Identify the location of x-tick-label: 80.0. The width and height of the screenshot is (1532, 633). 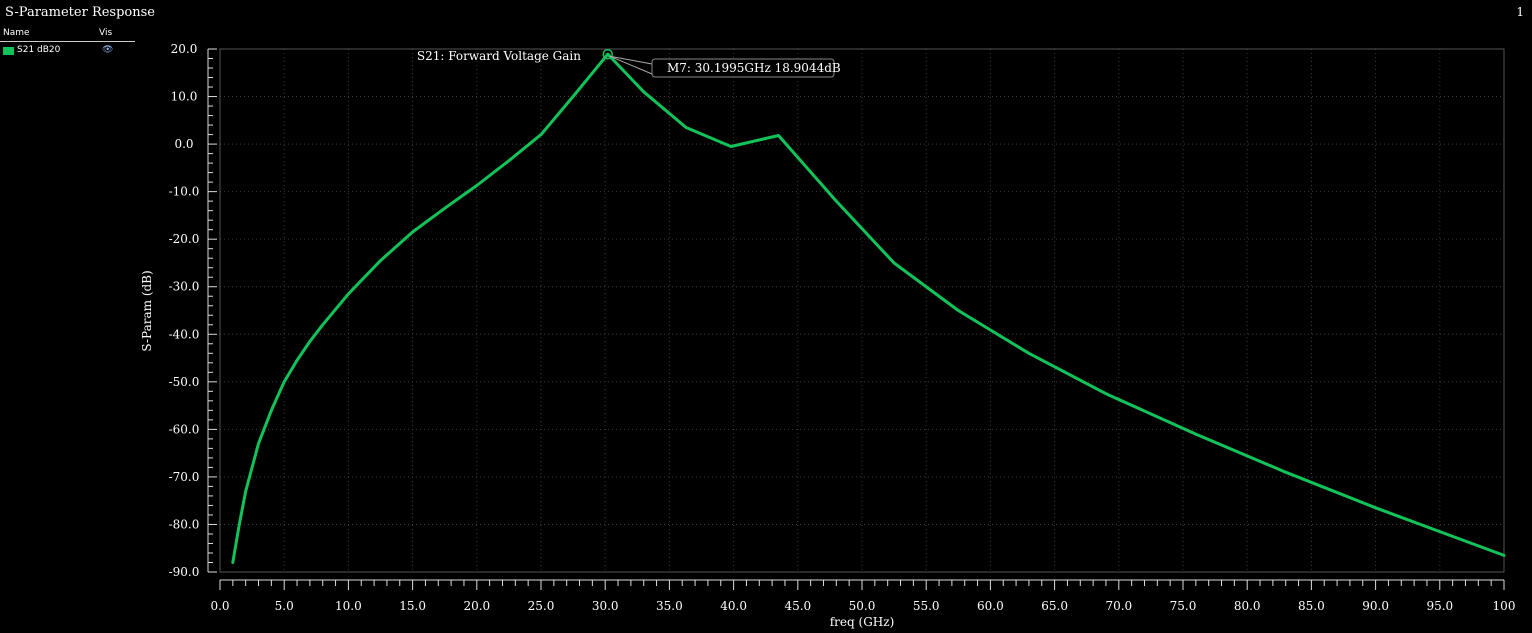
(1247, 606).